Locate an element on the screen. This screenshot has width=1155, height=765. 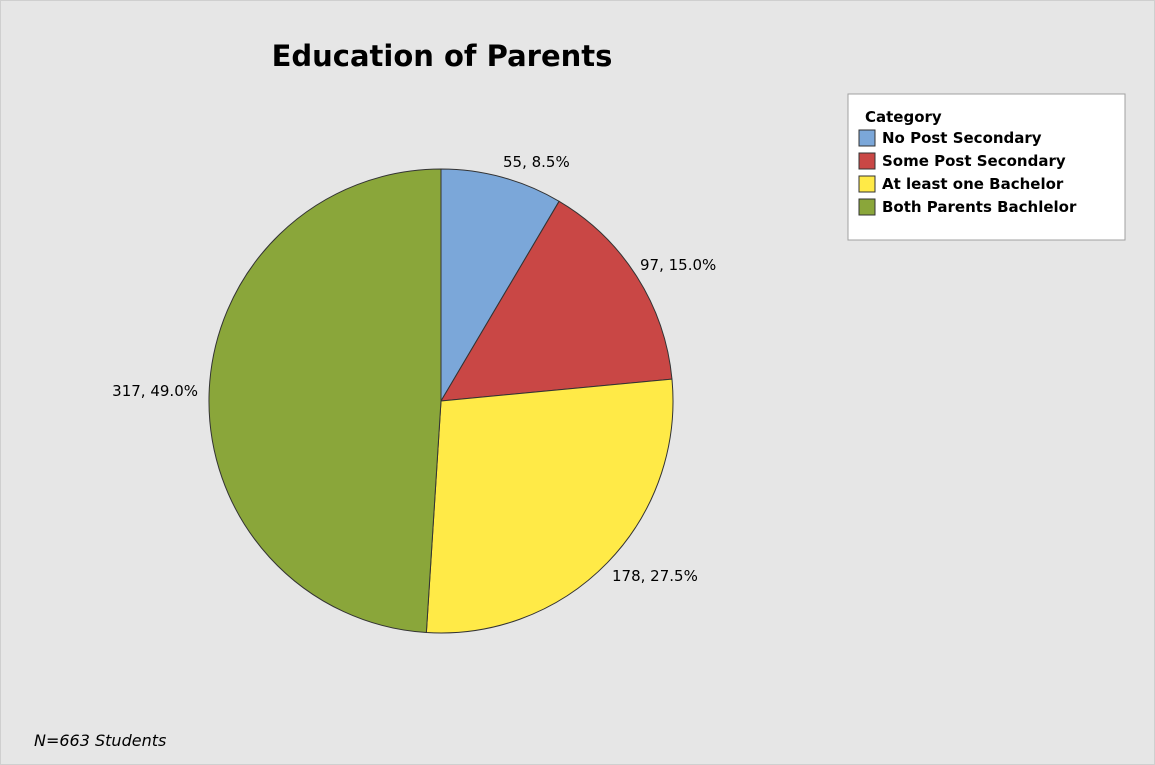
pie-slice-no-post-secondary is located at coordinates (500, 285).